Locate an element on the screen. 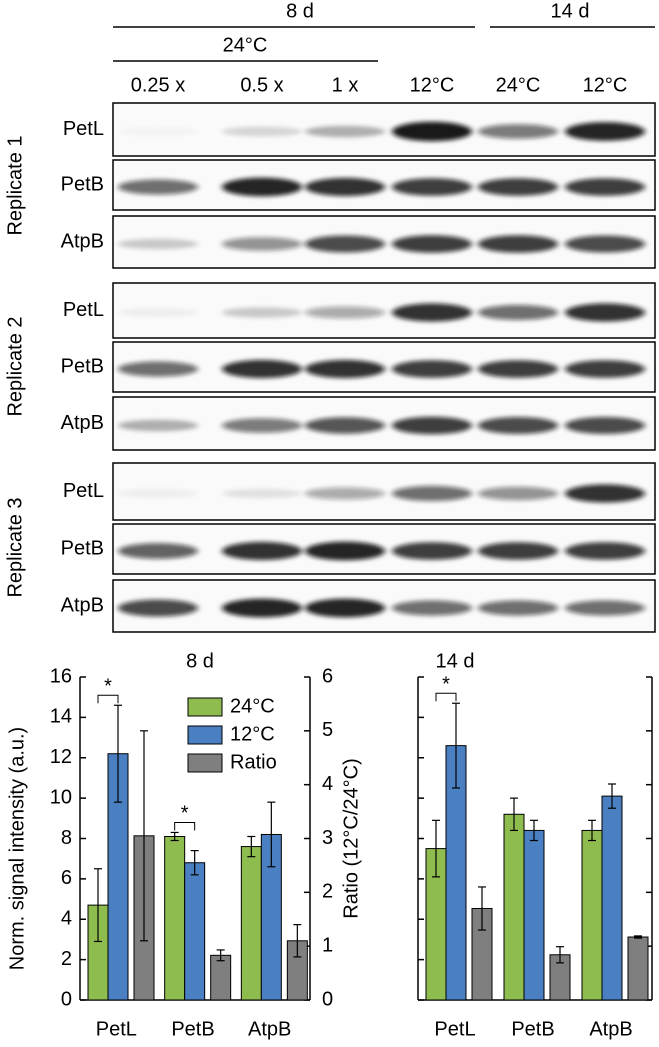 This screenshot has height=1047, width=659. group-label: 14 d is located at coordinates (570, 11).